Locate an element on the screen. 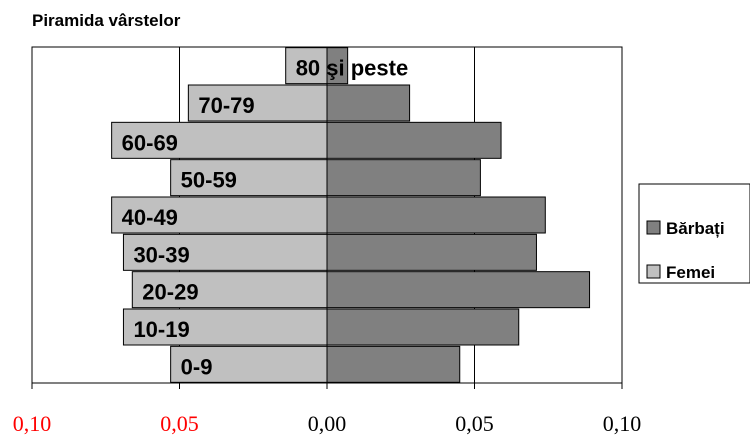 The width and height of the screenshot is (750, 439). legend: Bărbați Femei is located at coordinates (694, 233).